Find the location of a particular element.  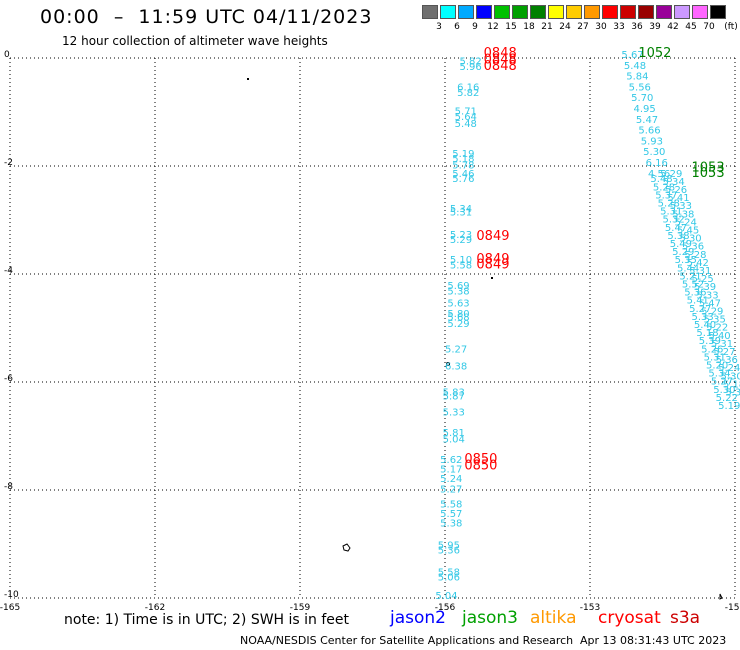

wave-height-label: 5.76 is located at coordinates (463, 179).